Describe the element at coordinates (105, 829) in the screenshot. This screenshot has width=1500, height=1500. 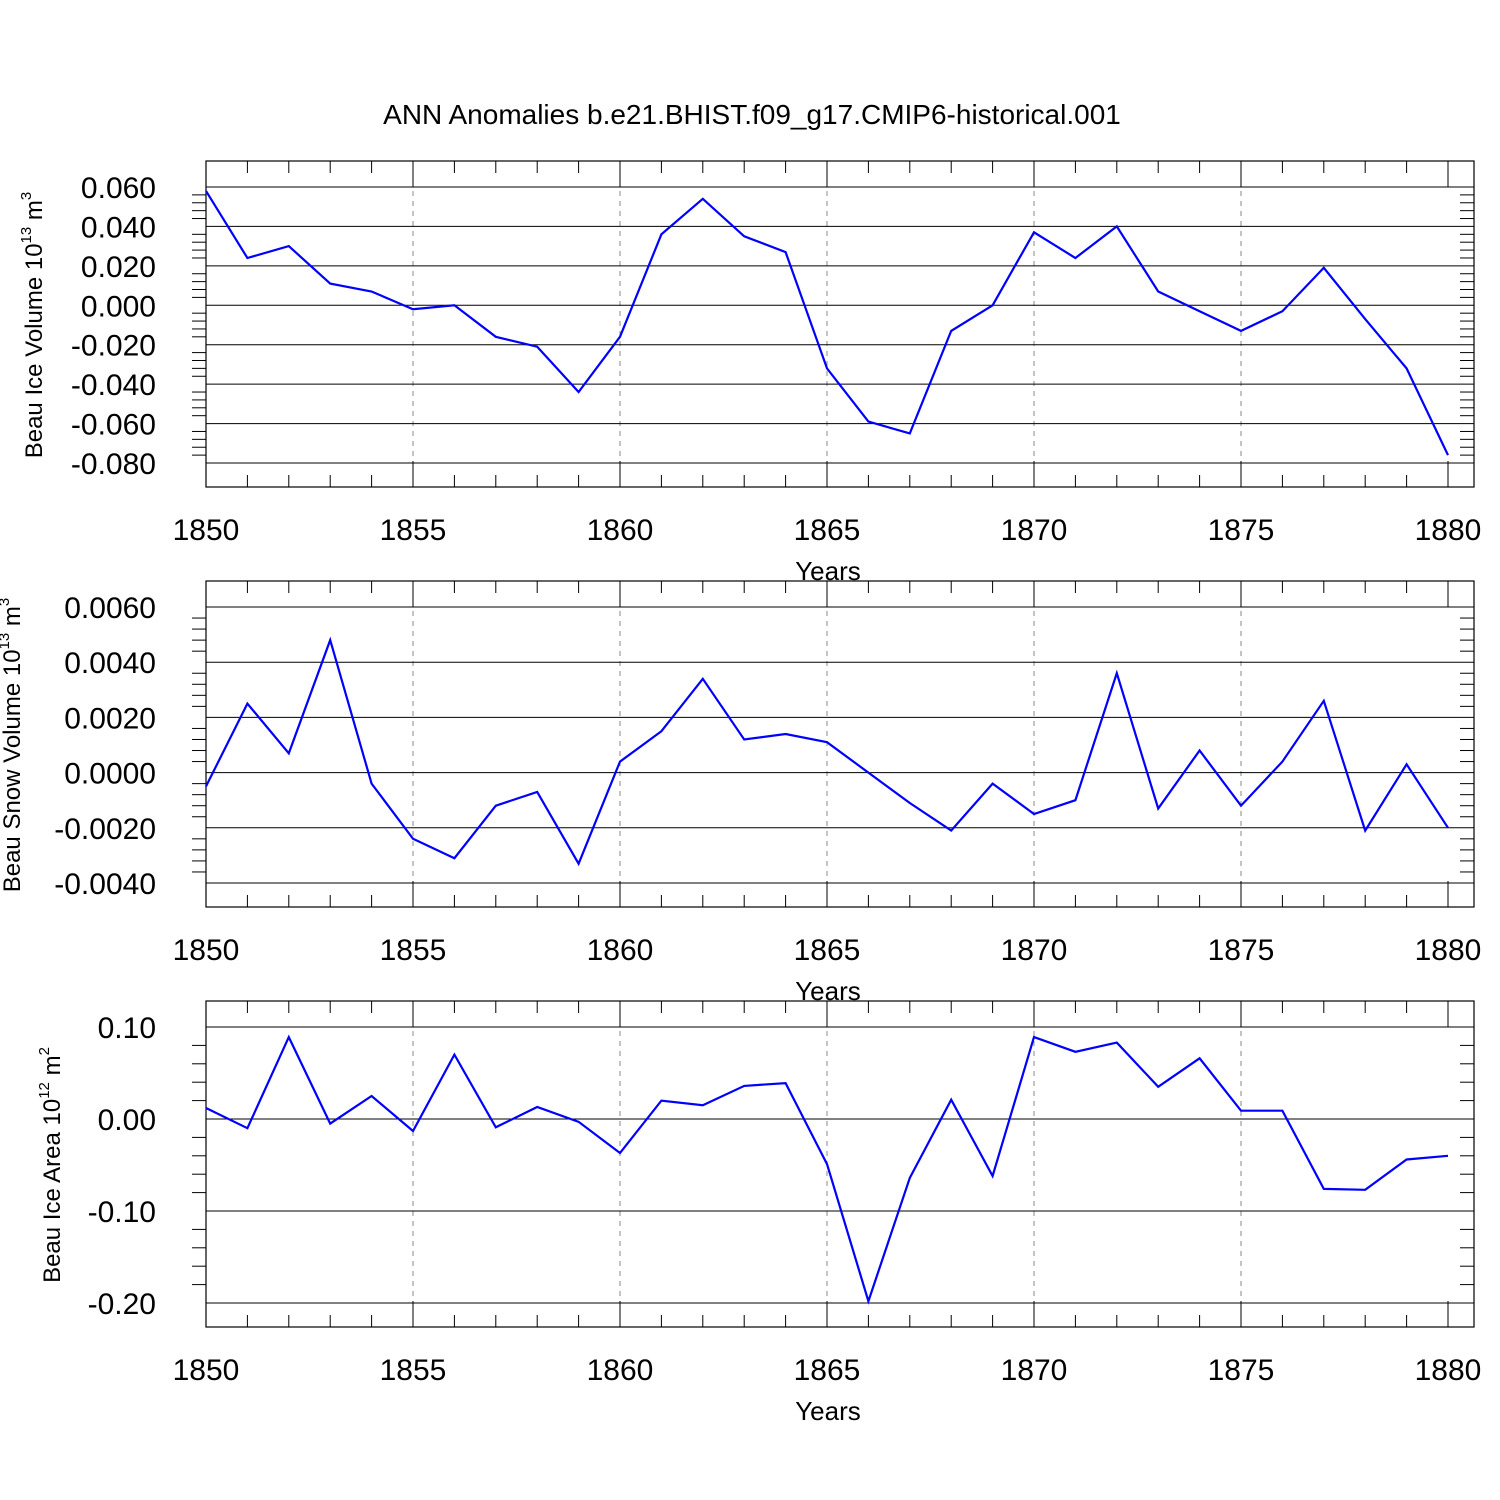
I see `y-tick-label: -0.0020` at that location.